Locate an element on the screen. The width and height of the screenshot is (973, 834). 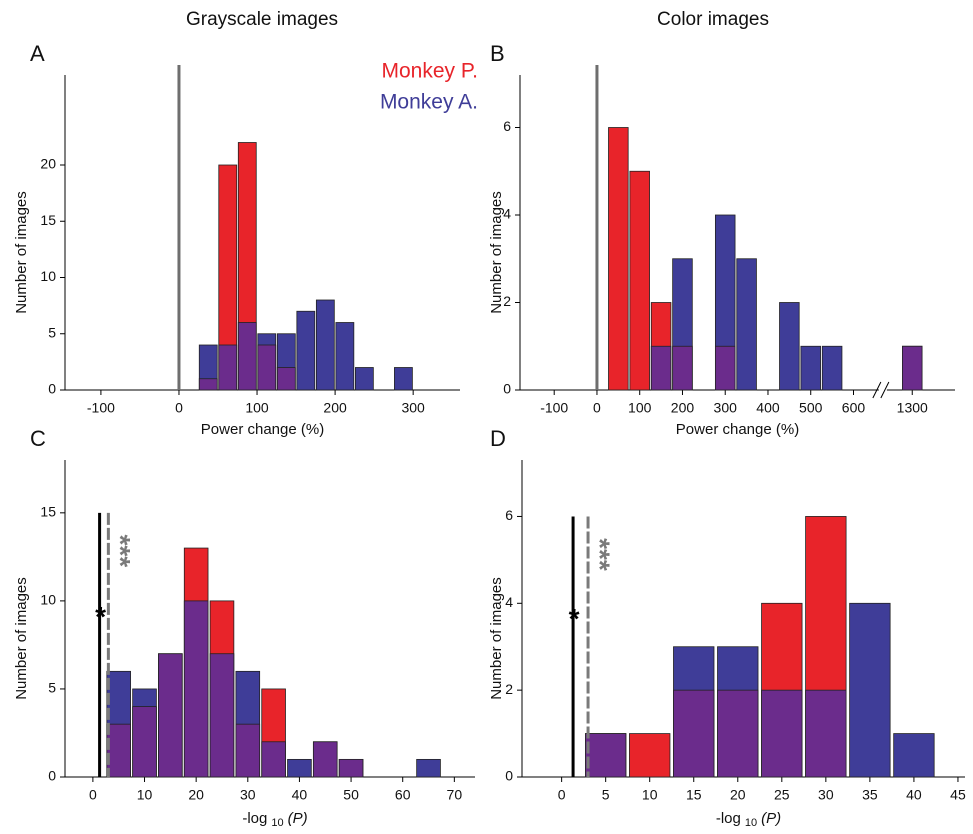
panel-letter: C is located at coordinates (38, 438).